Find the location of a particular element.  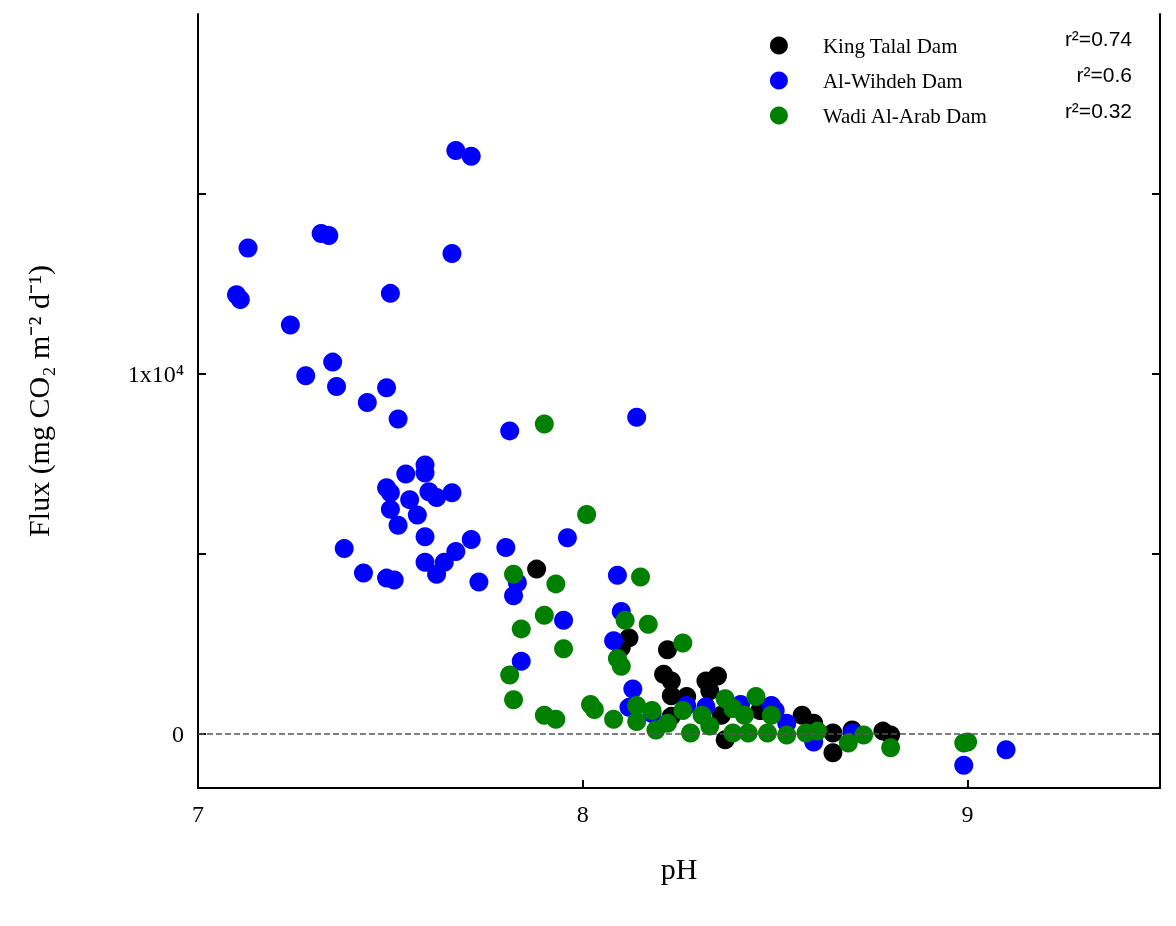

x-tick-label: 7 is located at coordinates (198, 814).